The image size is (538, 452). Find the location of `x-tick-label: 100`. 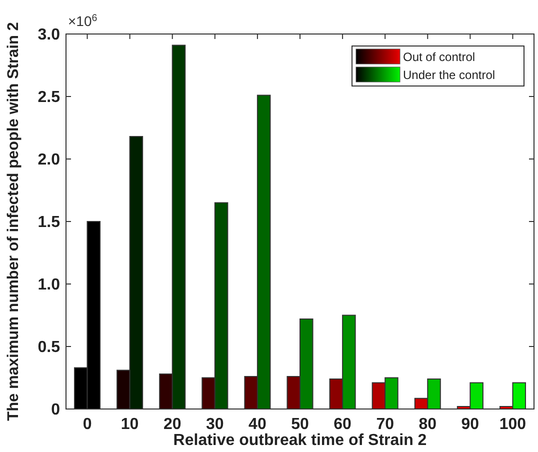

x-tick-label: 100 is located at coordinates (512, 424).